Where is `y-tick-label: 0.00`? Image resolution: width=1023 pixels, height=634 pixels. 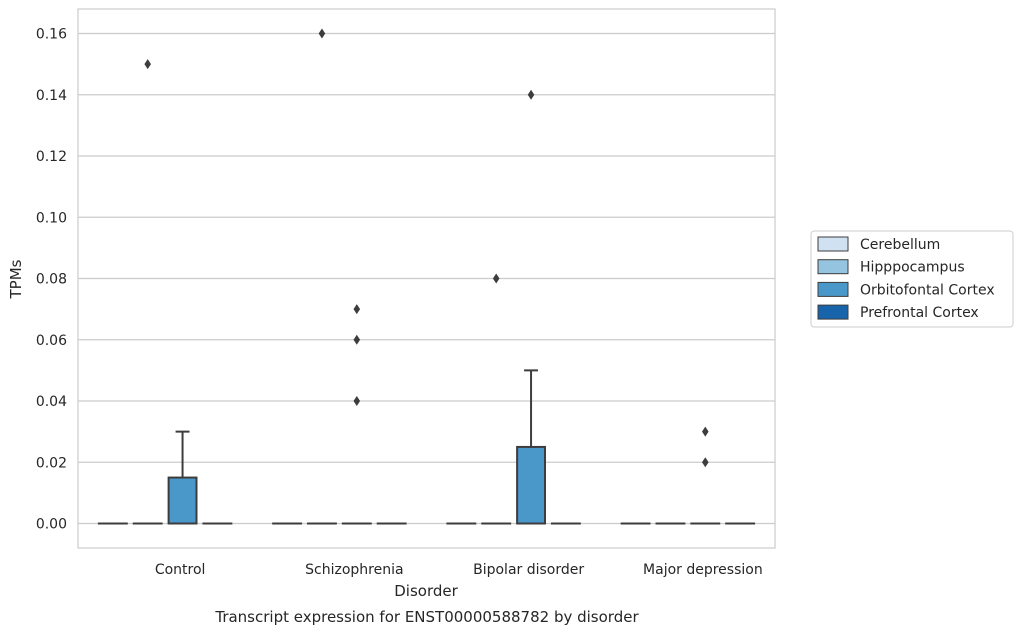 y-tick-label: 0.00 is located at coordinates (51, 525).